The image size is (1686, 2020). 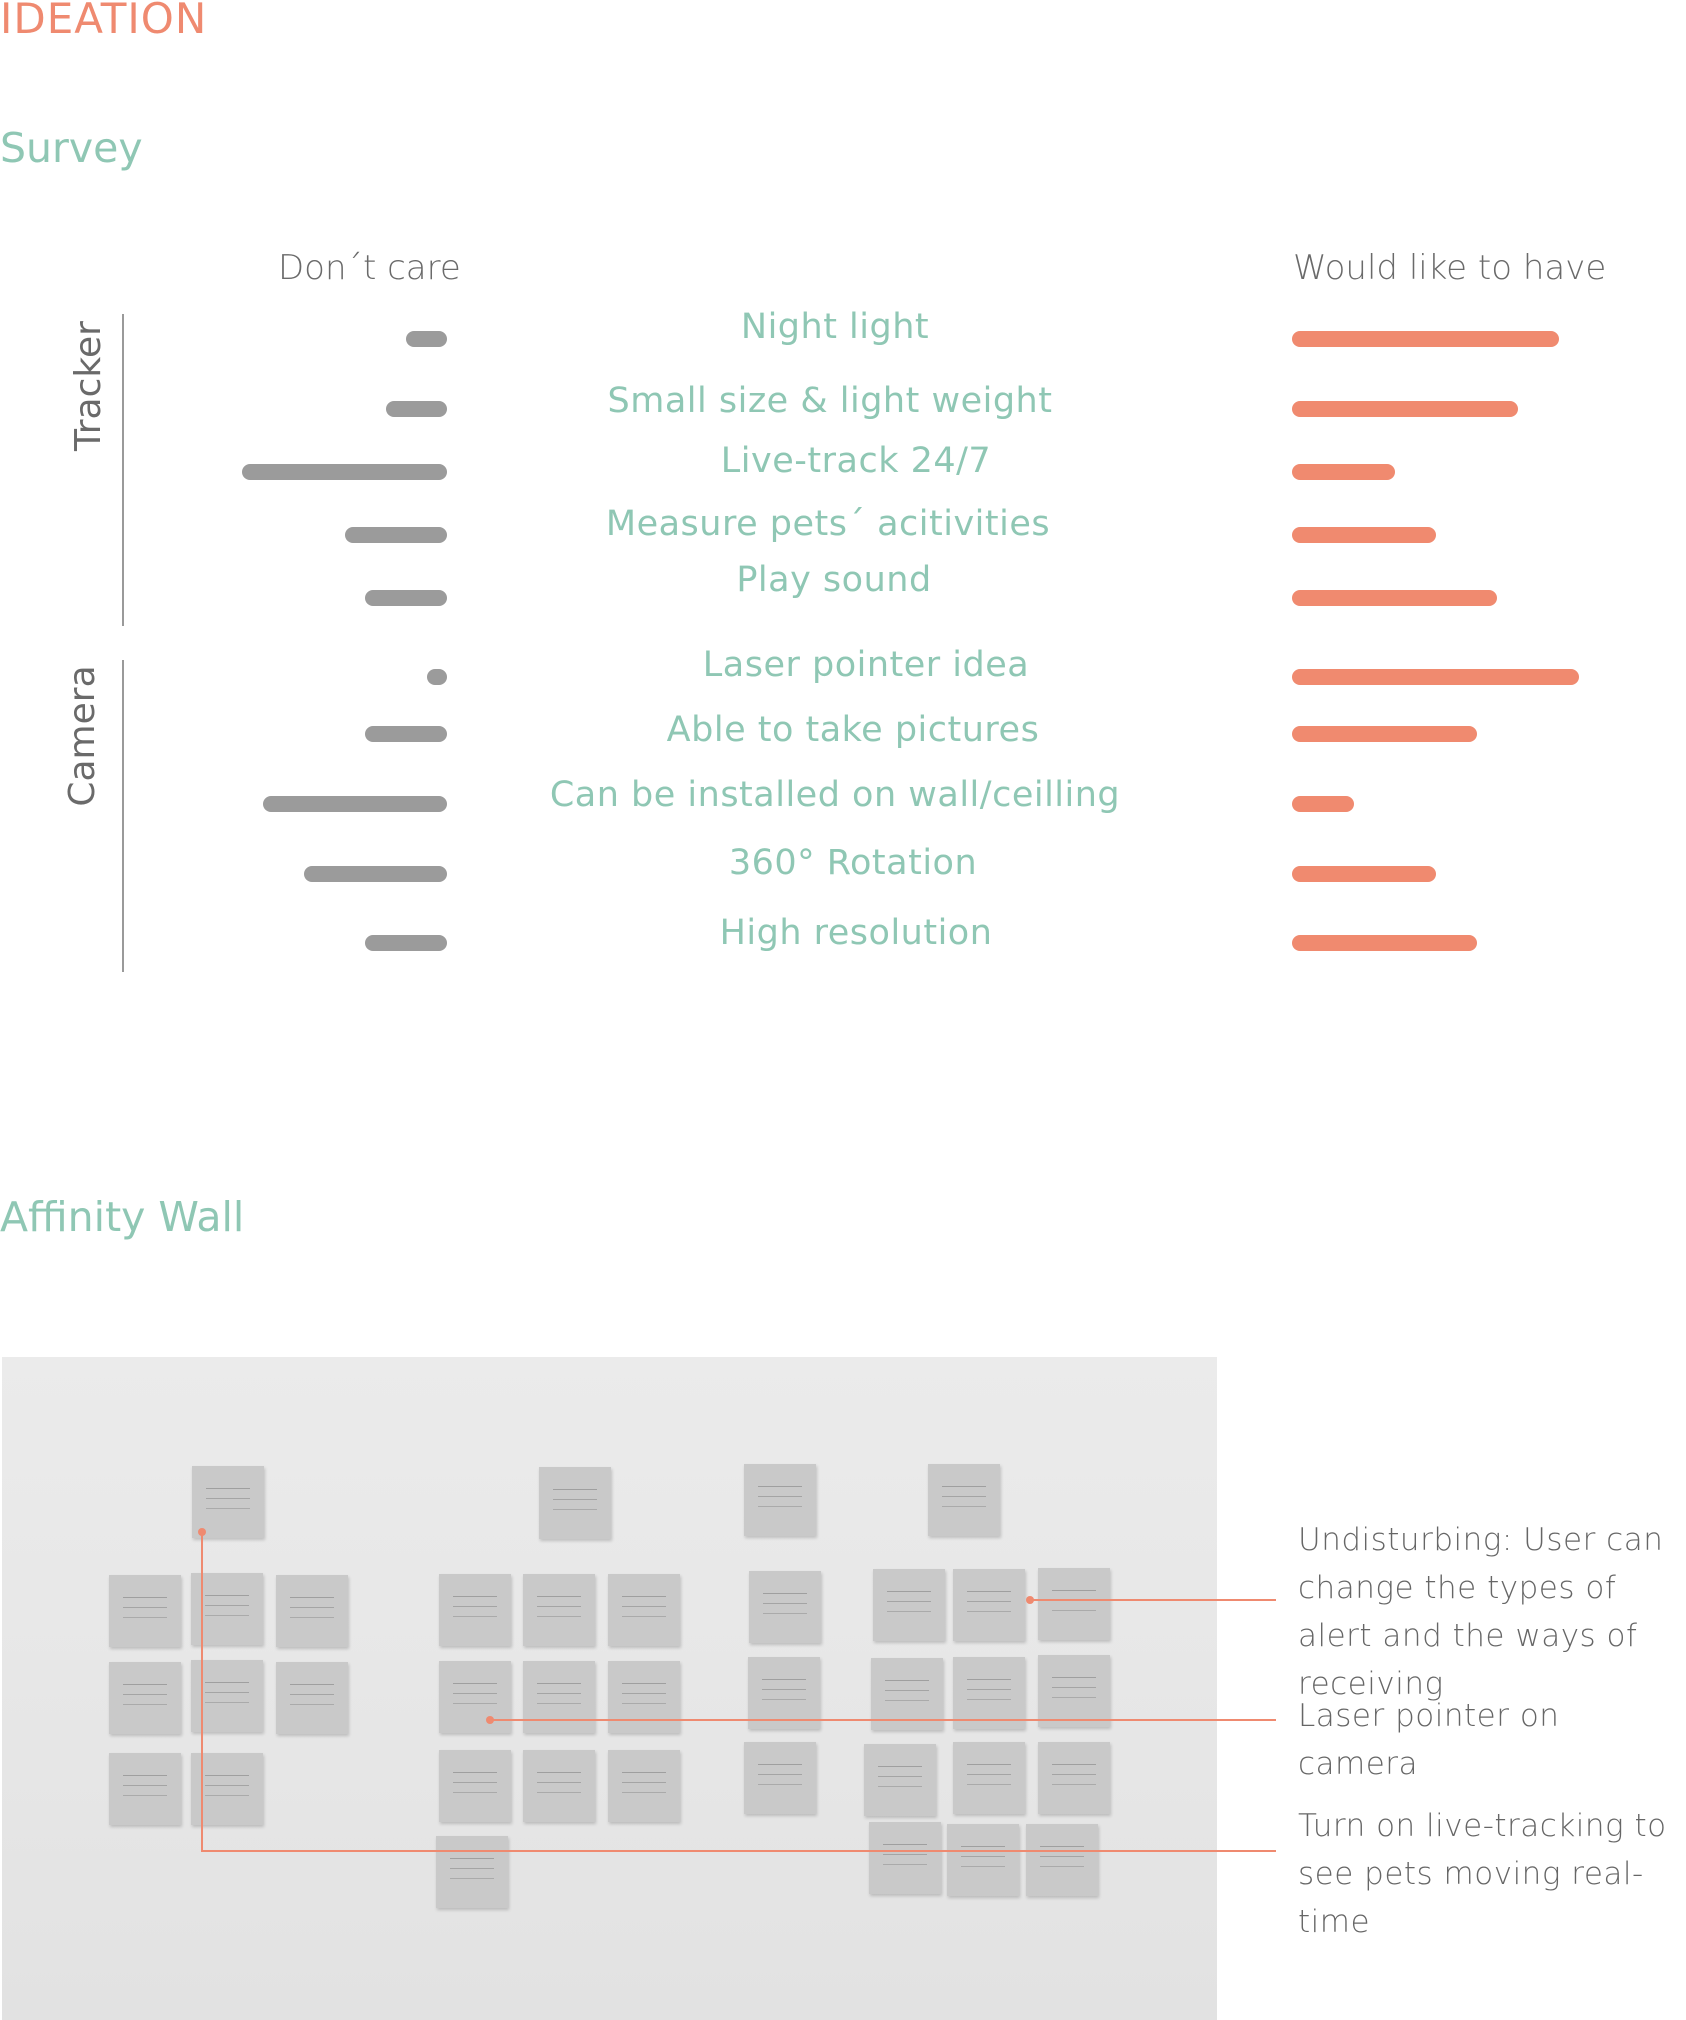 What do you see at coordinates (202, 1692) in the screenshot?
I see `callout-line-livetrack-vertical` at bounding box center [202, 1692].